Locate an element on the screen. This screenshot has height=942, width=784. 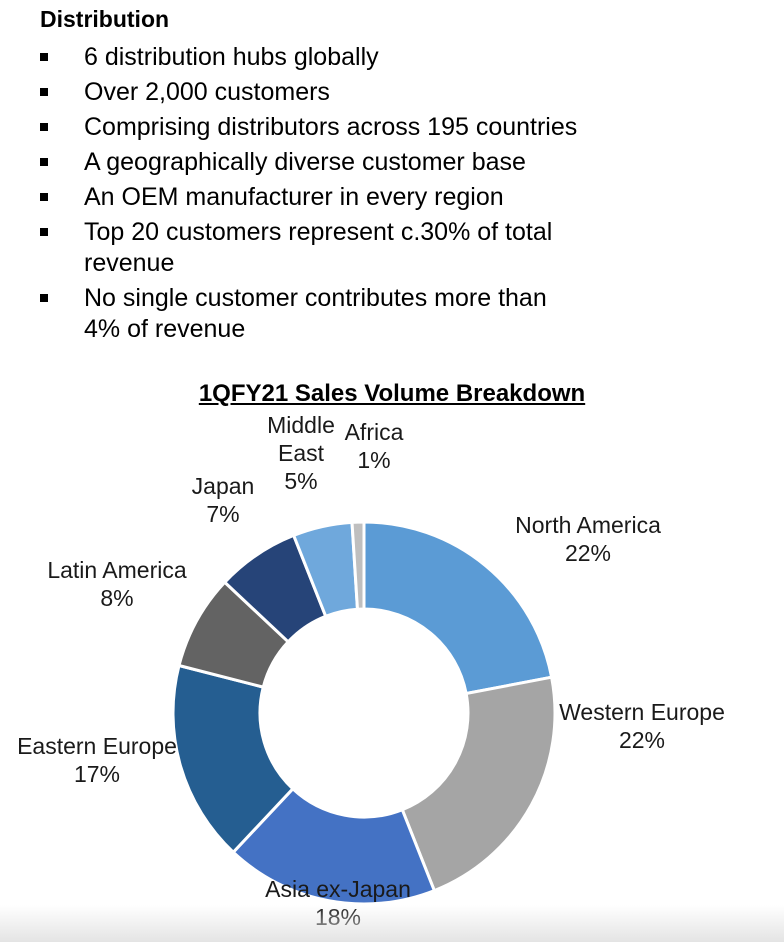
section-heading: Distribution is located at coordinates (105, 19).